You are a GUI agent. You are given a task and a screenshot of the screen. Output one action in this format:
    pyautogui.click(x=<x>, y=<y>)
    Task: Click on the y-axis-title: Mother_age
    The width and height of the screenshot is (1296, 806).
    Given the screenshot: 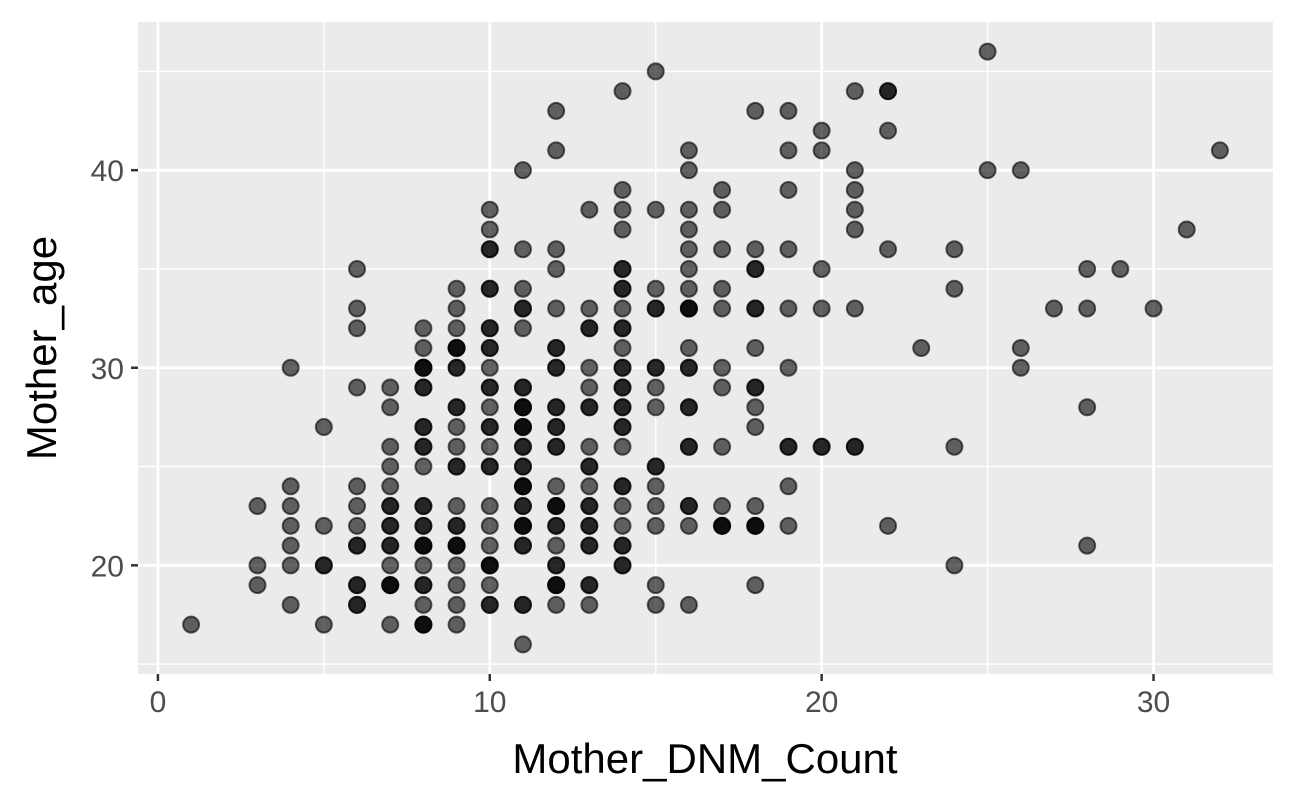 What is the action you would take?
    pyautogui.click(x=41, y=348)
    